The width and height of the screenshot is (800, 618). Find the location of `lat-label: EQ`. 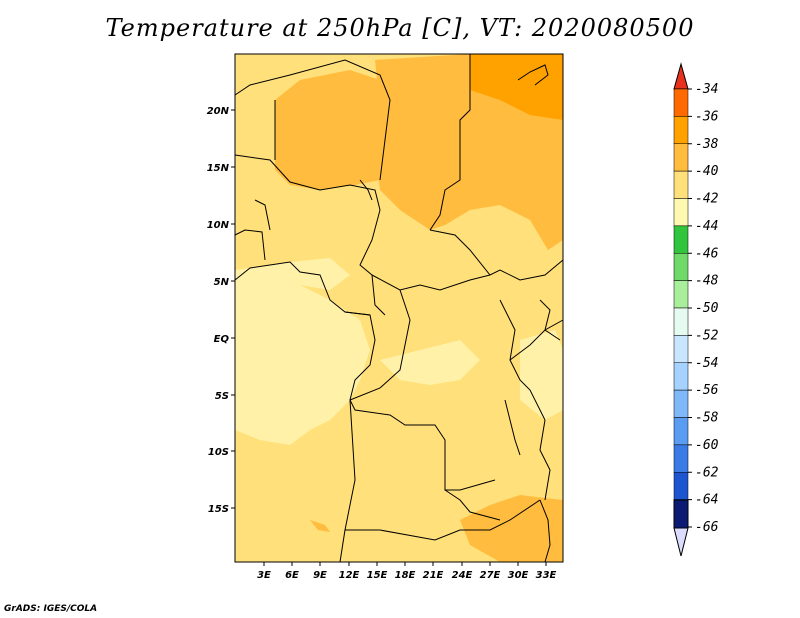

lat-label: EQ is located at coordinates (222, 339).